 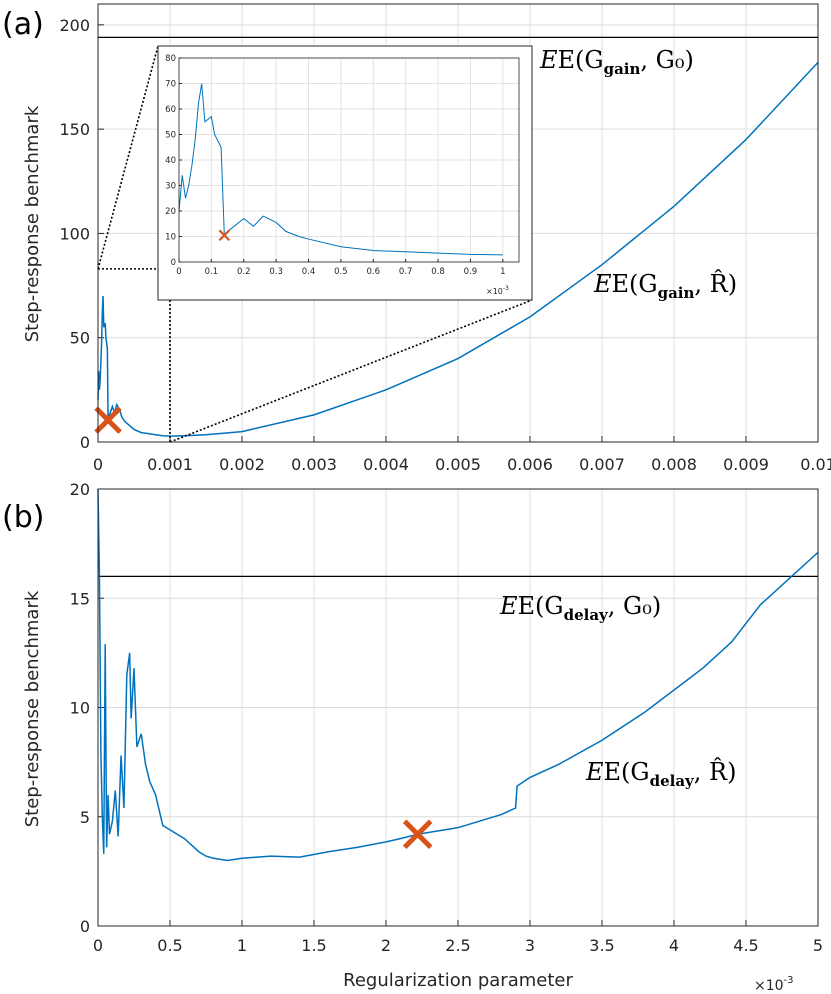 What do you see at coordinates (457, 945) in the screenshot?
I see `x-tick-label: 2.5` at bounding box center [457, 945].